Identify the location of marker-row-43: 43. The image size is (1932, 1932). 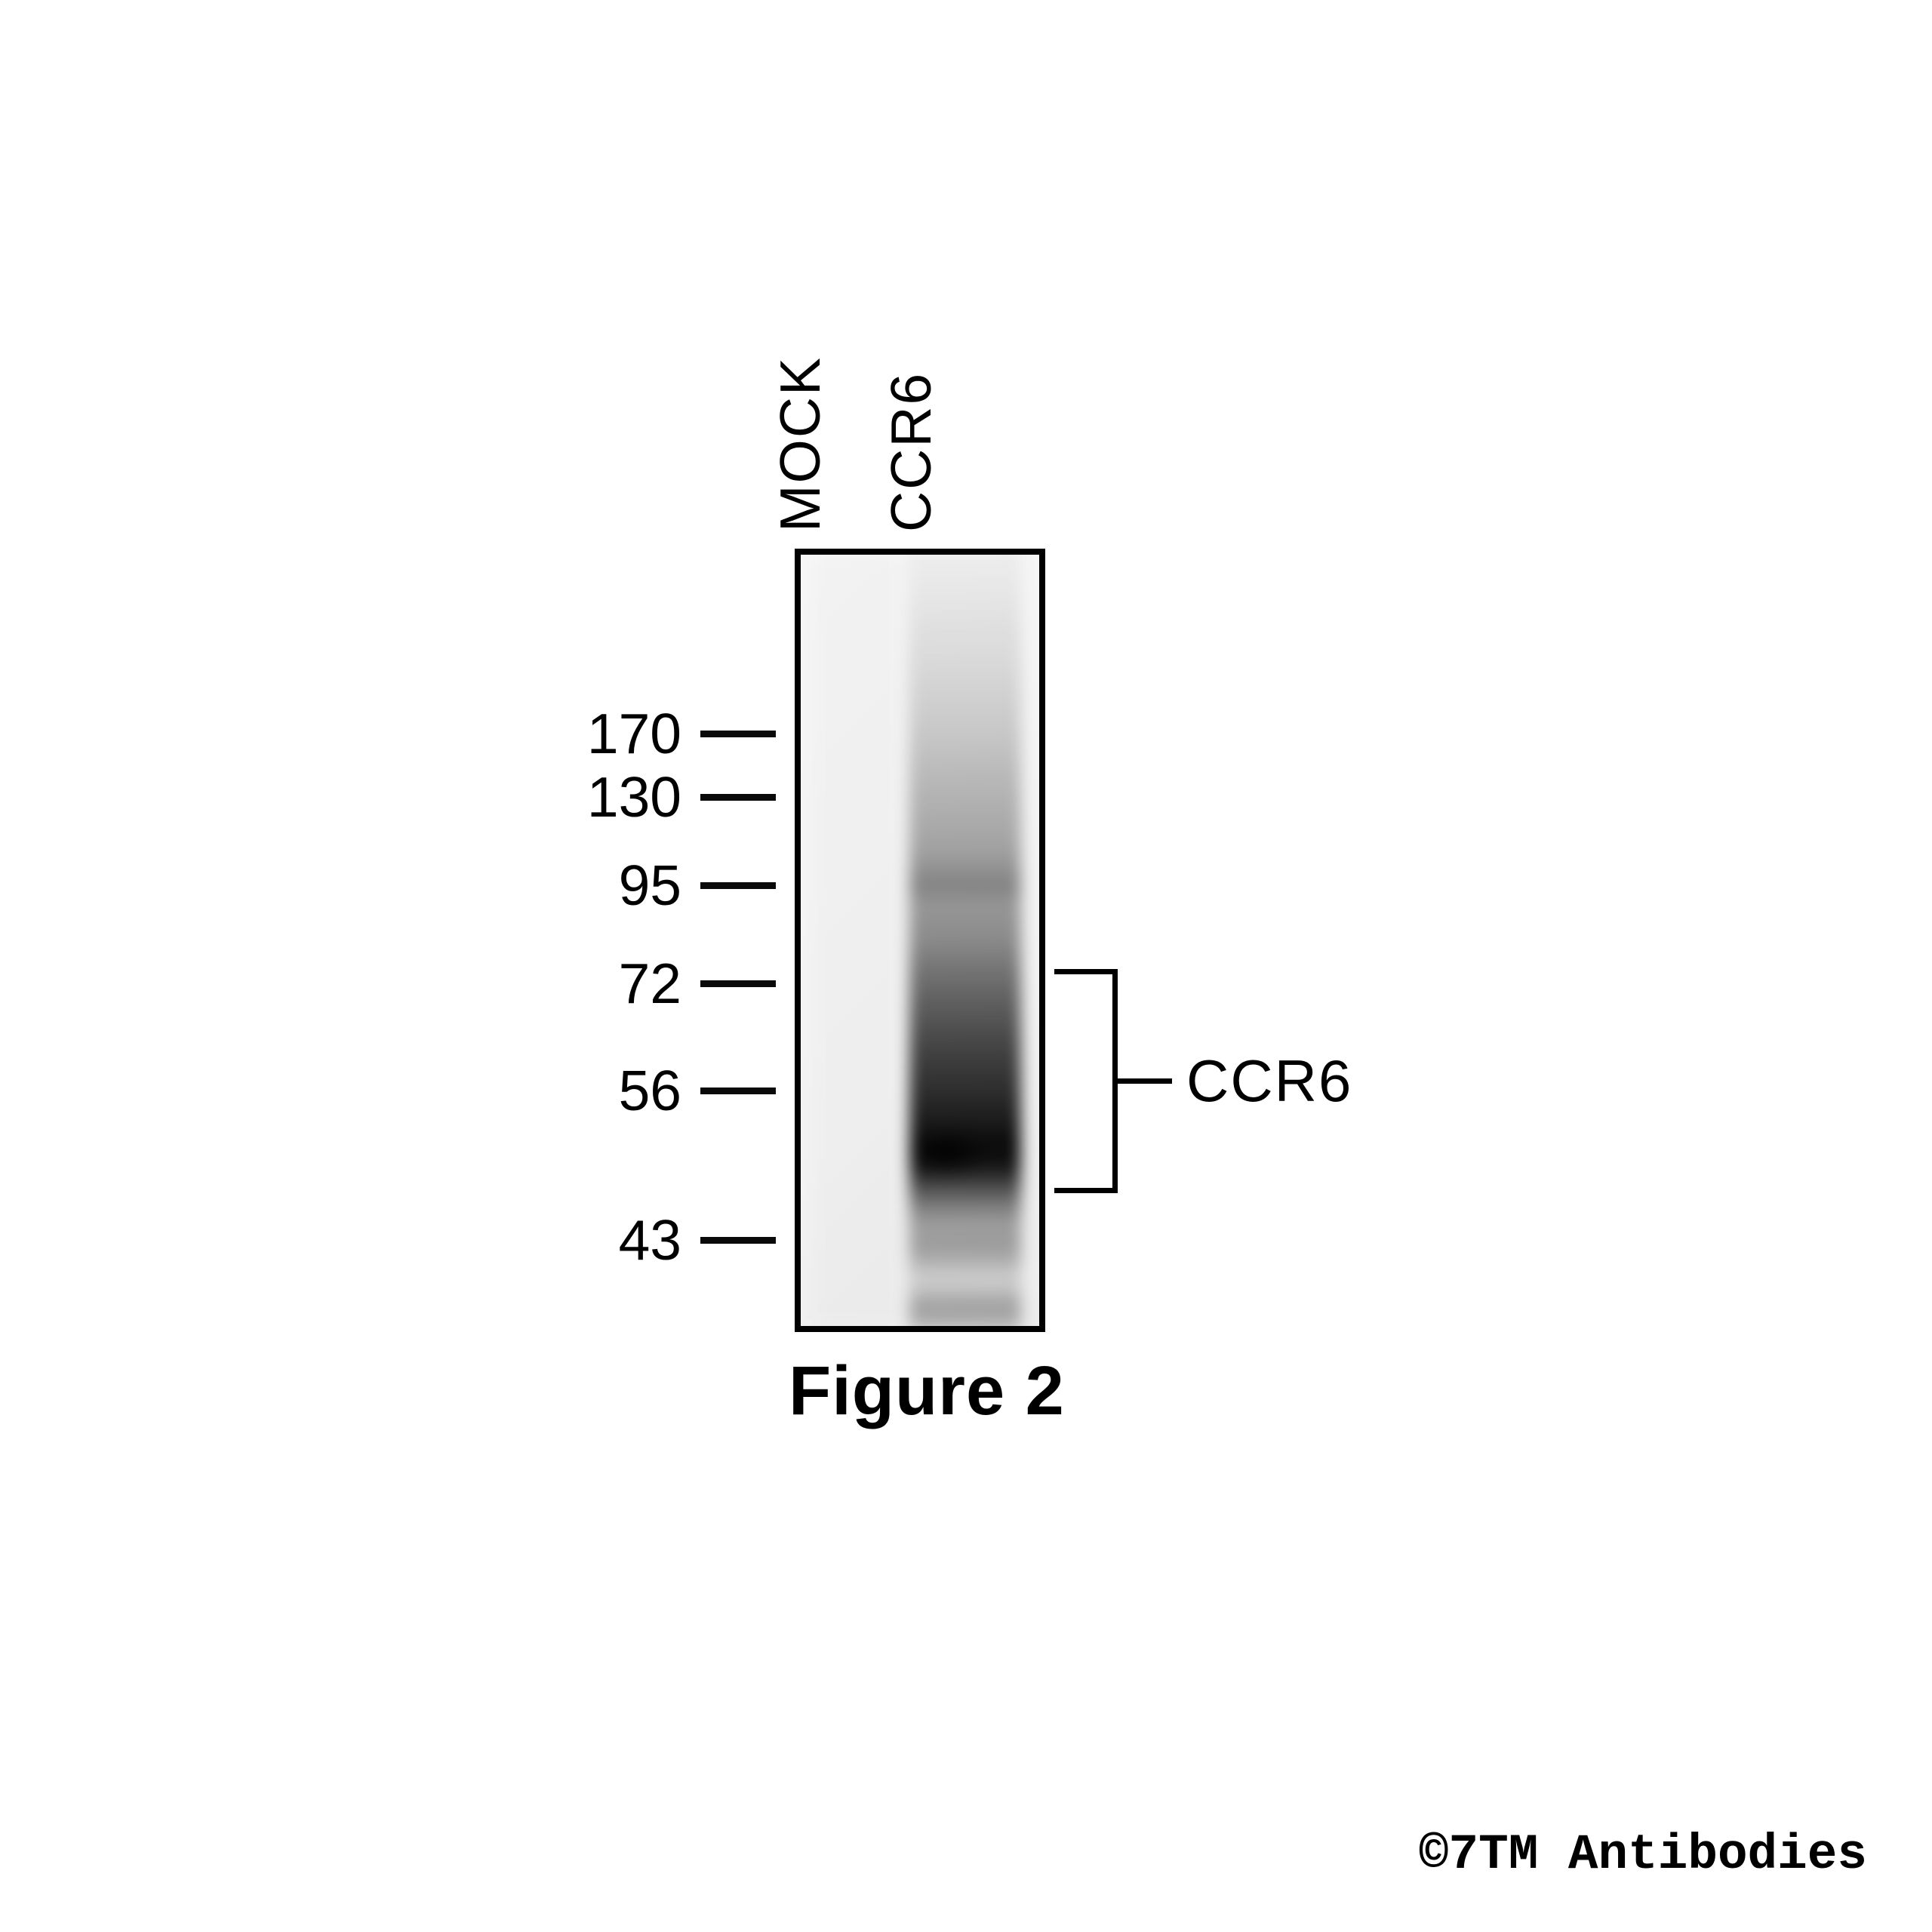
(652, 1240).